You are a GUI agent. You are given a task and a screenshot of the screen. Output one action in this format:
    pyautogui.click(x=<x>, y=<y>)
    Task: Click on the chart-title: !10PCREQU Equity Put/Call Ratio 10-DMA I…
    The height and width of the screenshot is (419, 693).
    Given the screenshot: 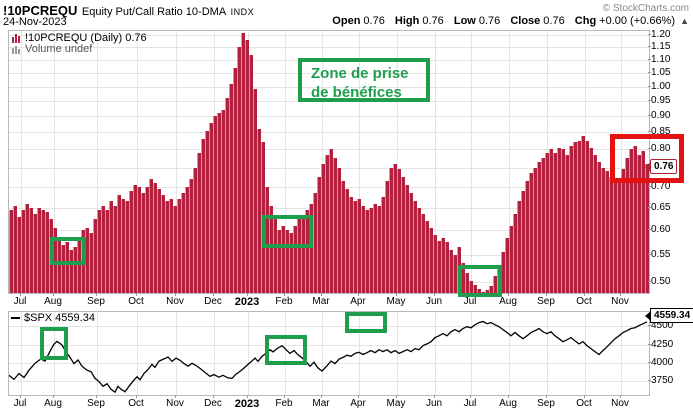 What is the action you would take?
    pyautogui.click(x=128, y=11)
    